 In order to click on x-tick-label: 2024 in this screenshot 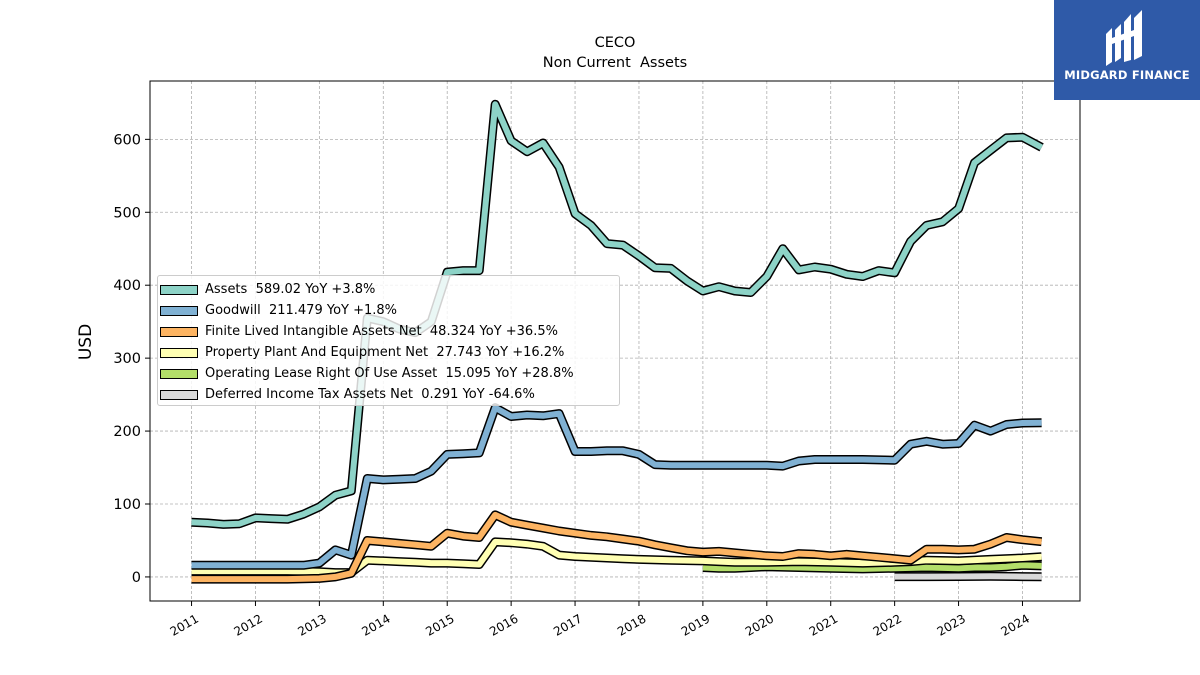, I will do `click(1015, 624)`.